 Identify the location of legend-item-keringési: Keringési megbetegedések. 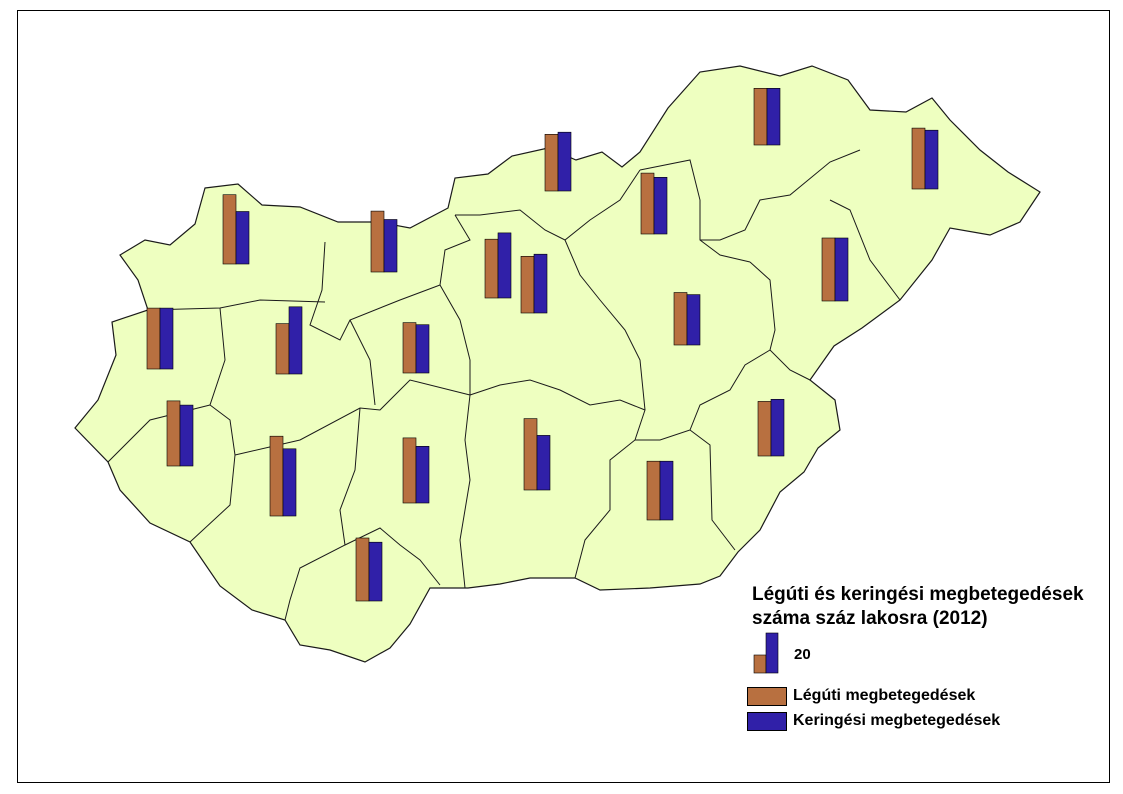
(873, 721).